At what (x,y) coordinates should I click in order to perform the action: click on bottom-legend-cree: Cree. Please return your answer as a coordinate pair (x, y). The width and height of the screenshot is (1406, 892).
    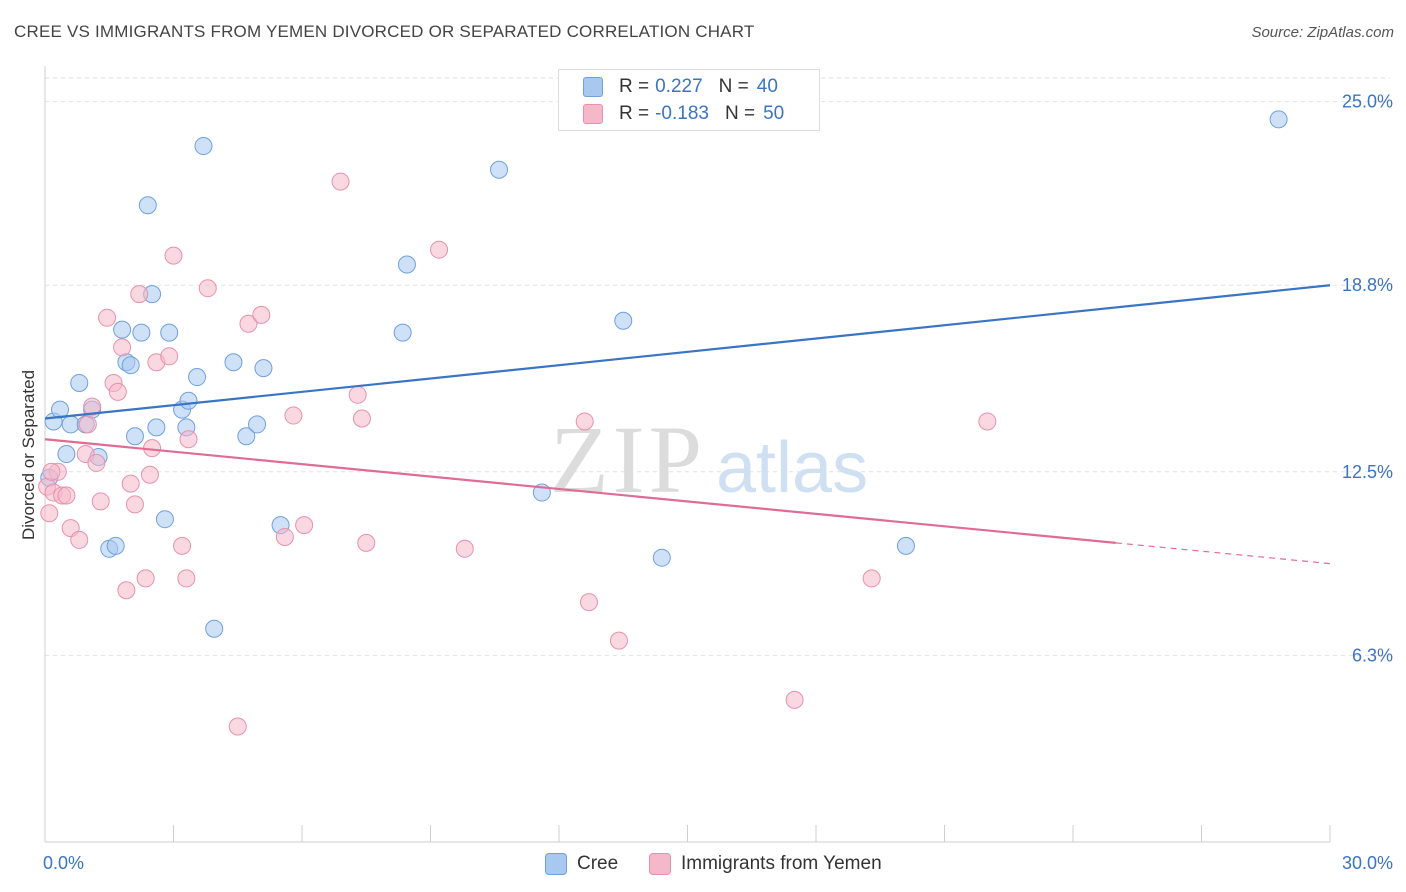
    Looking at the image, I should click on (581, 864).